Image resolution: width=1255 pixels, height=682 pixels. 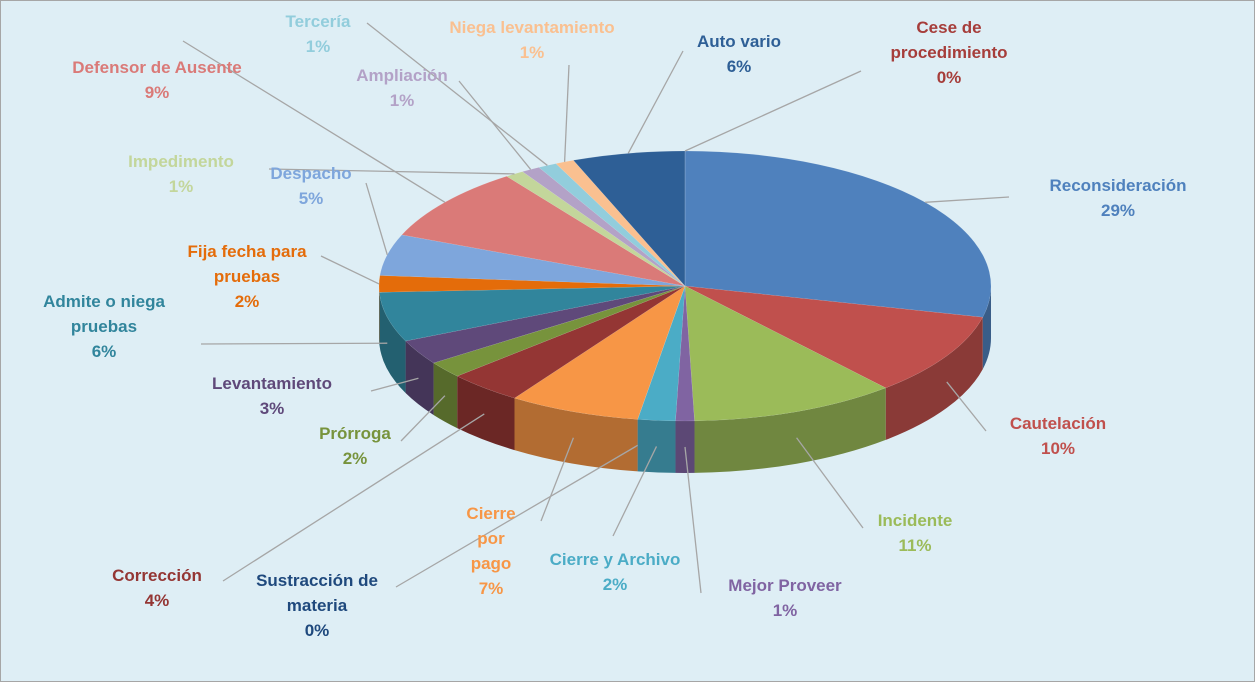 I want to click on value-label: 11%, so click(x=915, y=545).